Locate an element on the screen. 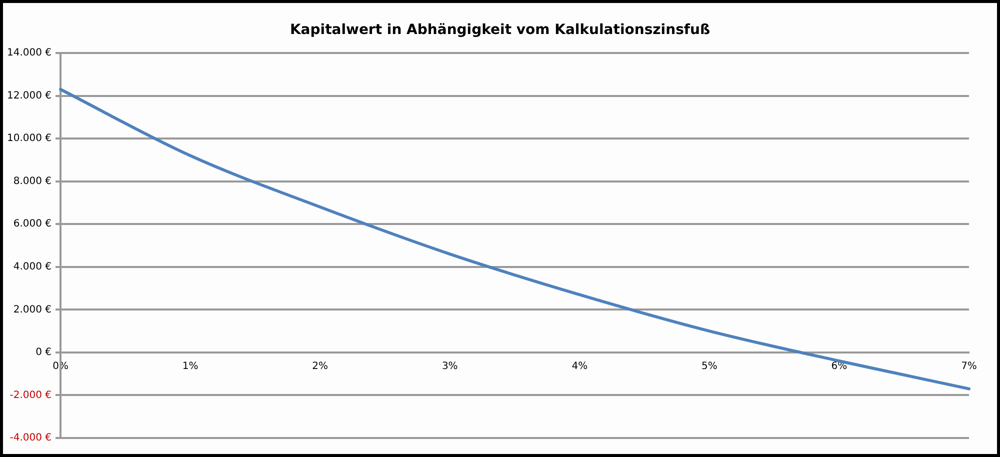 This screenshot has width=1000, height=457. x-tick-label: 1% is located at coordinates (190, 366).